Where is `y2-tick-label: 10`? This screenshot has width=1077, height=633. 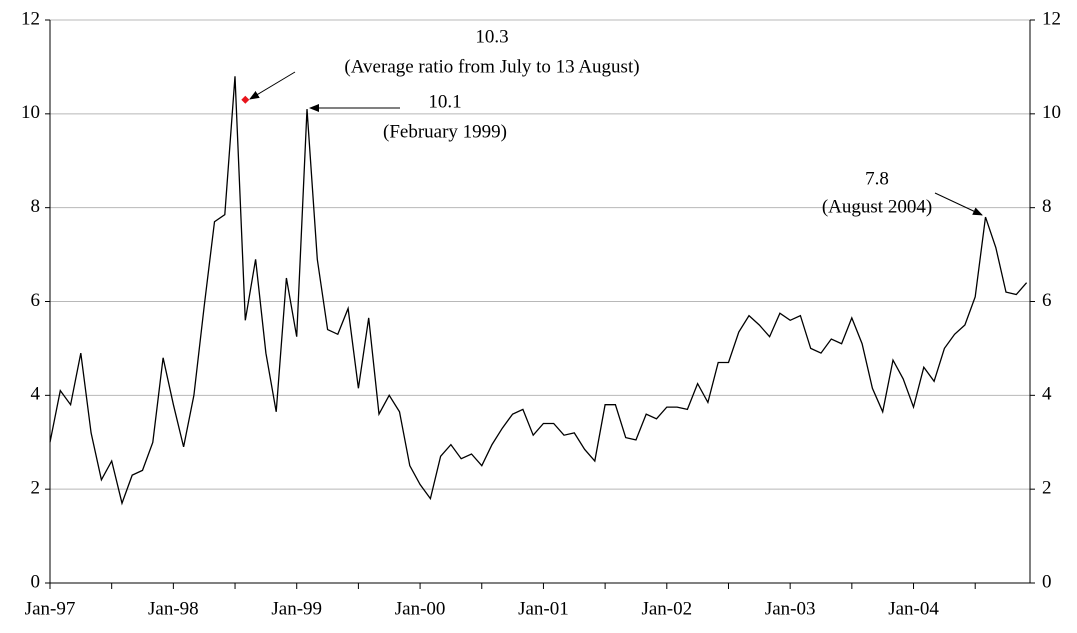 y2-tick-label: 10 is located at coordinates (1051, 112).